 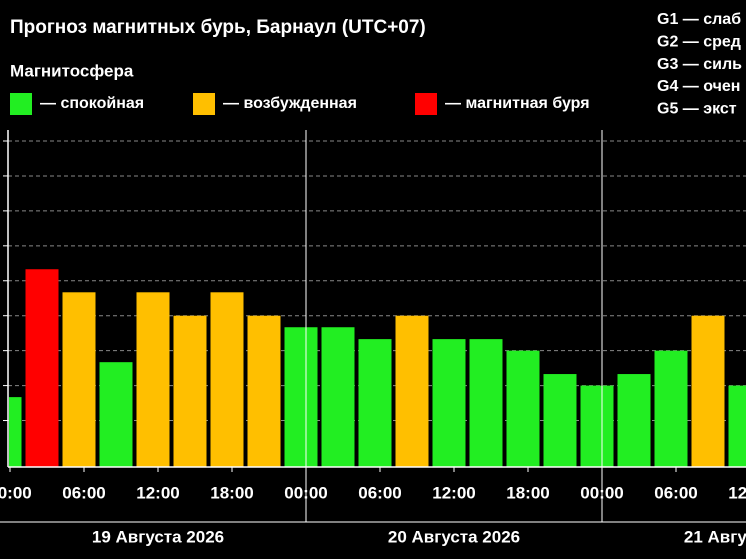 What do you see at coordinates (699, 19) in the screenshot?
I see `scale-legend-item: G1 — слаб` at bounding box center [699, 19].